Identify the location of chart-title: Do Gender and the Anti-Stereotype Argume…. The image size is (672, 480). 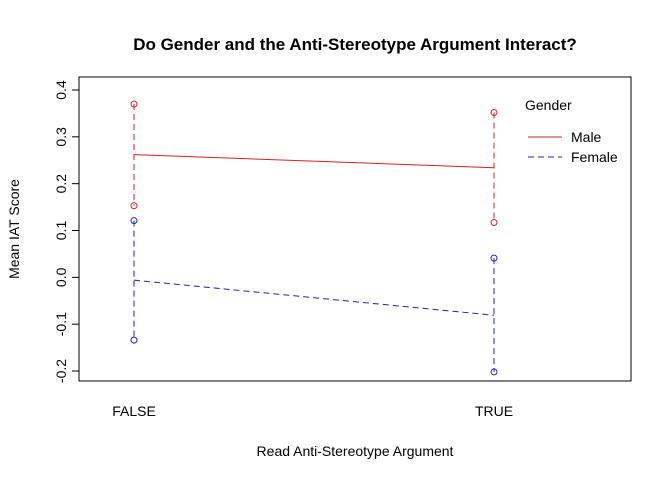
(355, 44).